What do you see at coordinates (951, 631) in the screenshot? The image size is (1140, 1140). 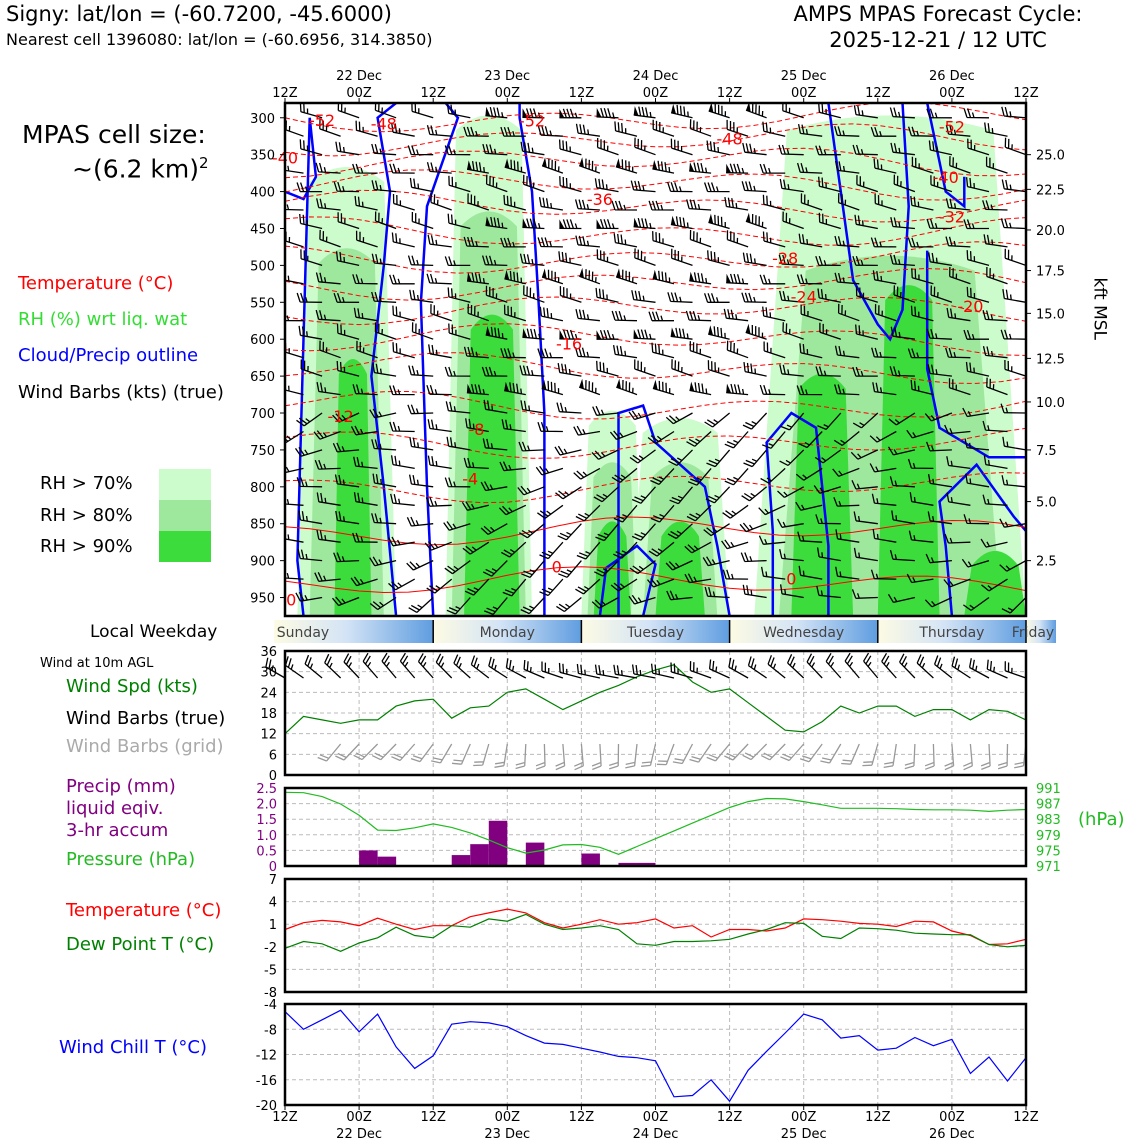 I see `weekday-band` at bounding box center [951, 631].